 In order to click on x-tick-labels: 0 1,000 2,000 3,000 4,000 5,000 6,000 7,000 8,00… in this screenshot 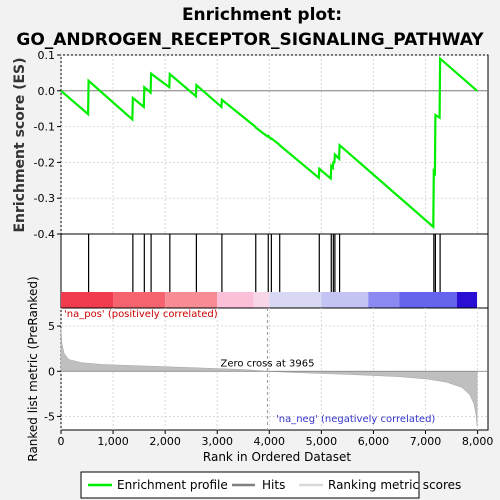, I will do `click(276, 441)`.